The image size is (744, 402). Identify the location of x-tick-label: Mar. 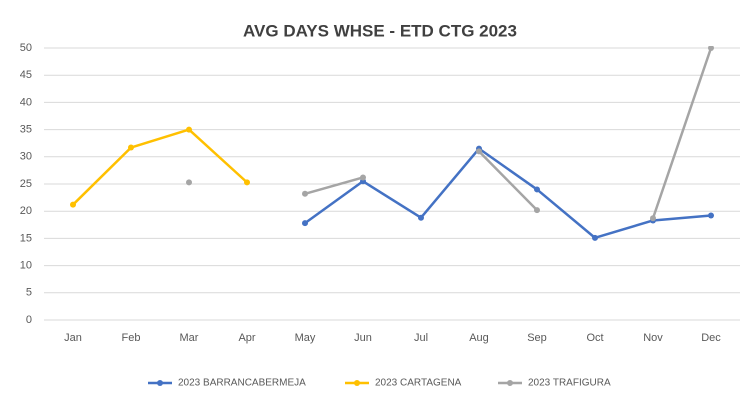
(189, 338).